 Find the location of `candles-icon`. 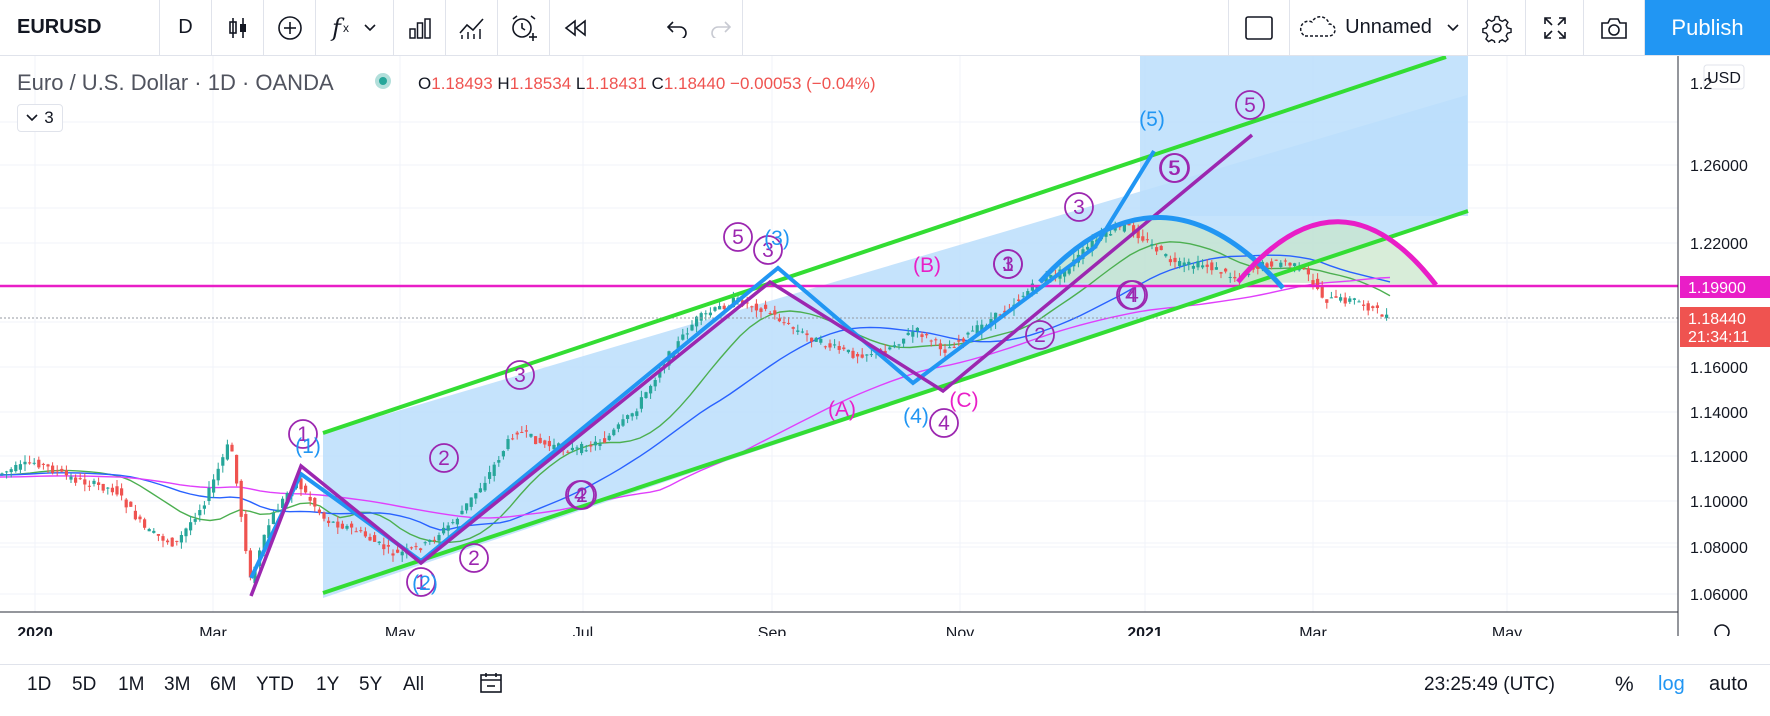

candles-icon is located at coordinates (237, 27).